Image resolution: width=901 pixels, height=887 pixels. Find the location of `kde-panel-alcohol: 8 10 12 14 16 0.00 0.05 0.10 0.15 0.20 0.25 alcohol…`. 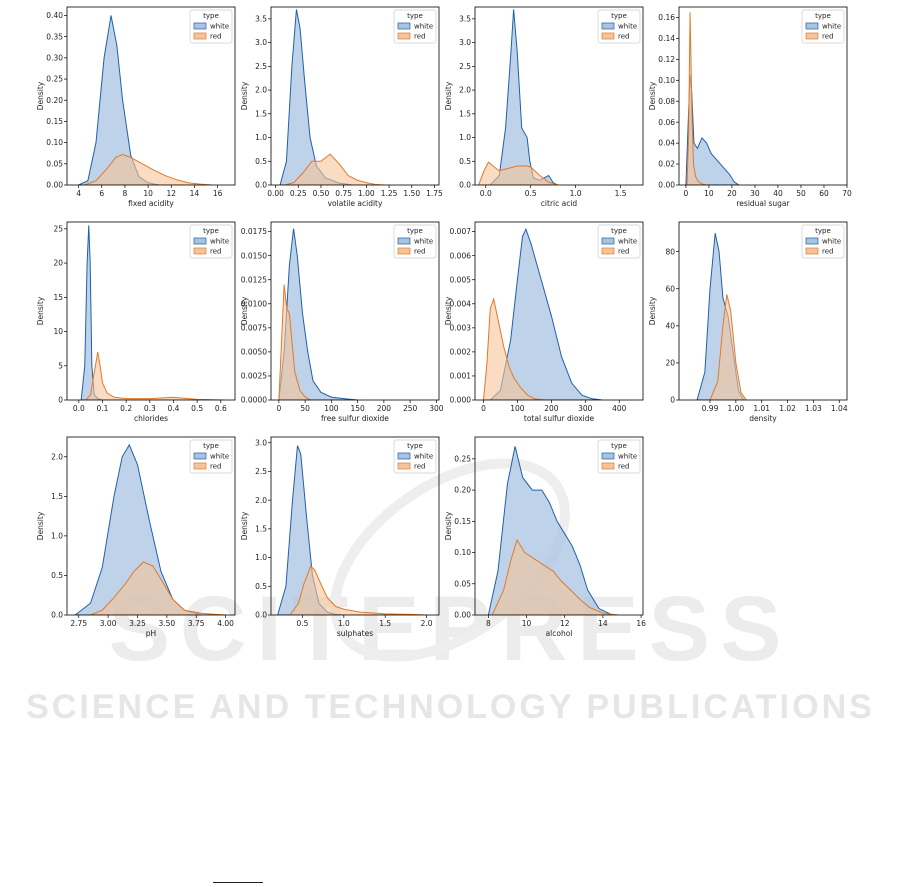

kde-panel-alcohol: 8 10 12 14 16 0.00 0.05 0.10 0.15 0.20 0.25 alcohol… is located at coordinates (545, 537).